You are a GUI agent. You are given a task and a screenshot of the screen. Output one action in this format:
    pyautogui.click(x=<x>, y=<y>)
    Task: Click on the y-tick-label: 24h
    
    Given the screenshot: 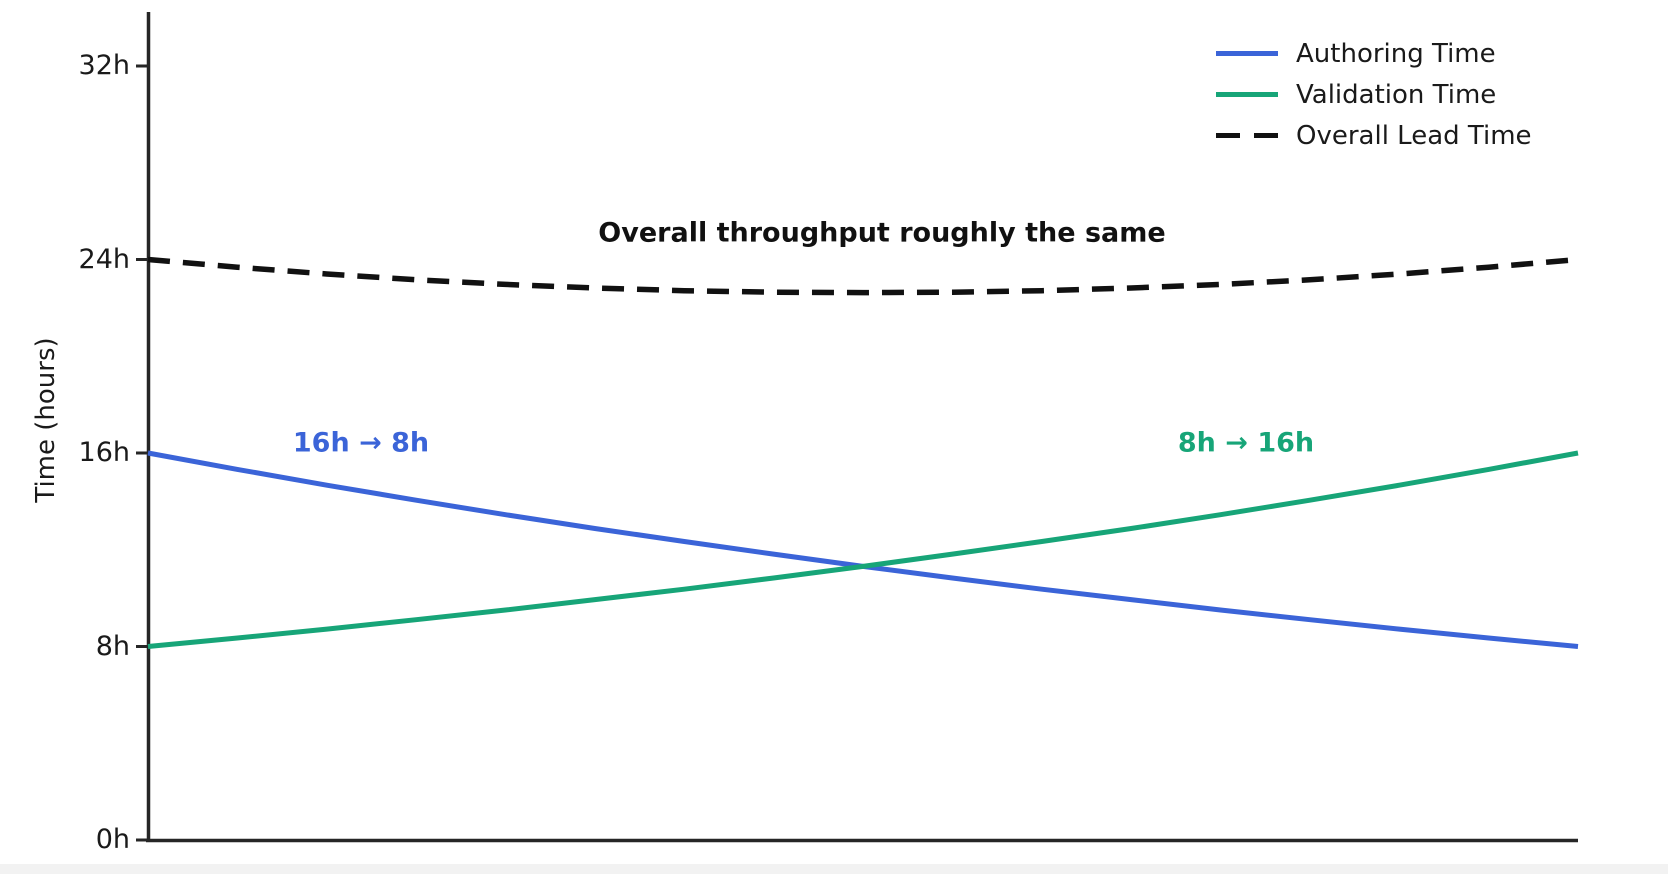 What is the action you would take?
    pyautogui.click(x=104, y=259)
    